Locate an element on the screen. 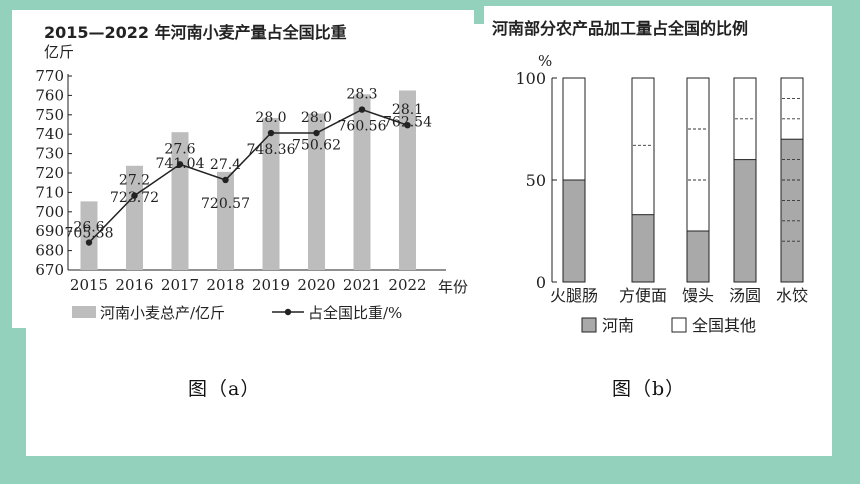 This screenshot has height=484, width=860. a-y-tick-label: 750 is located at coordinates (49, 115).